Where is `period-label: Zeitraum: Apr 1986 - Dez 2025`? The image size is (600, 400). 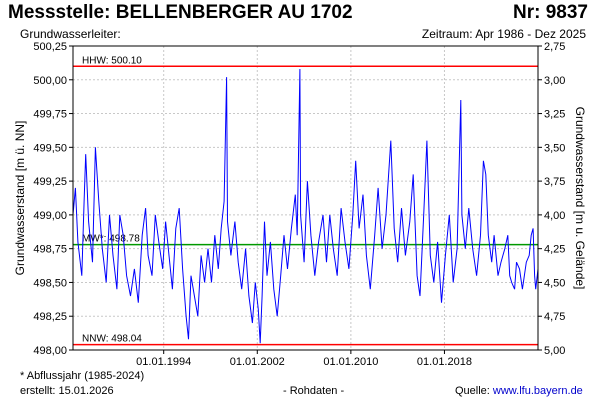 period-label: Zeitraum: Apr 1986 - Dez 2025 is located at coordinates (503, 34).